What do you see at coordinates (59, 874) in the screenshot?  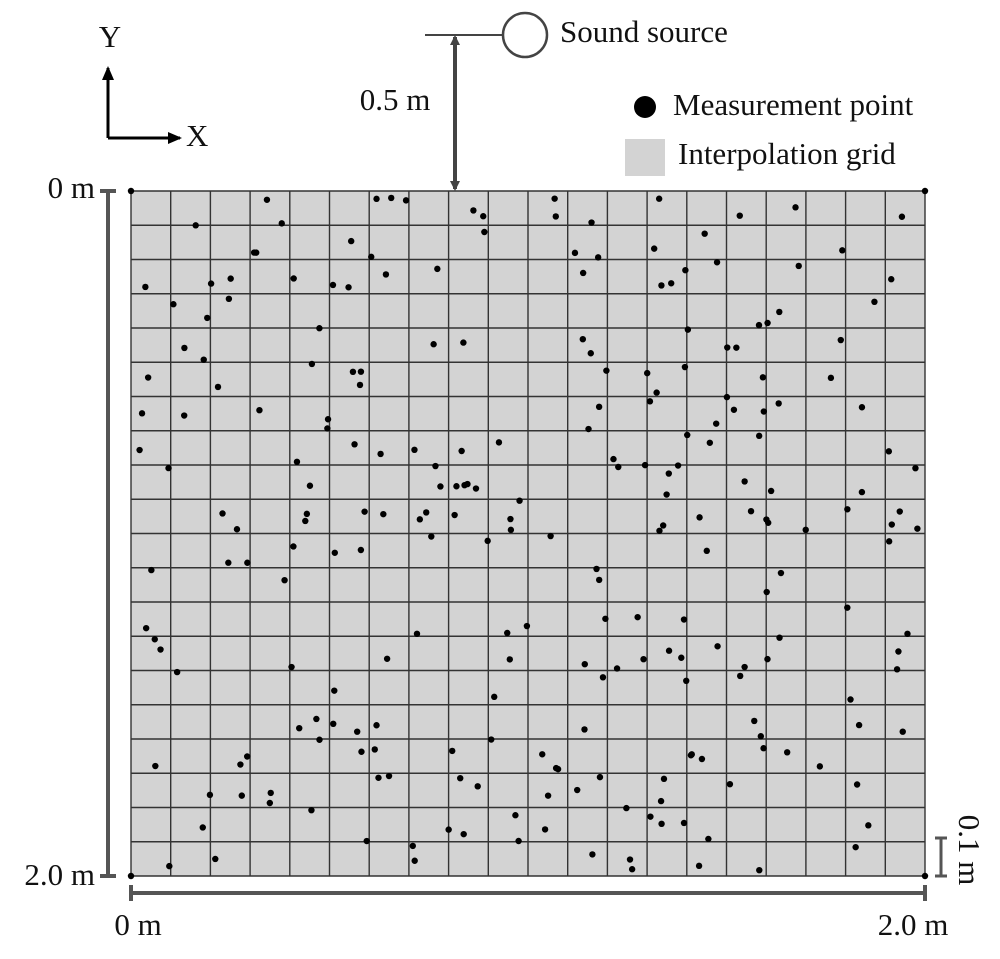 I see `y-scale-end: 2.0 m` at bounding box center [59, 874].